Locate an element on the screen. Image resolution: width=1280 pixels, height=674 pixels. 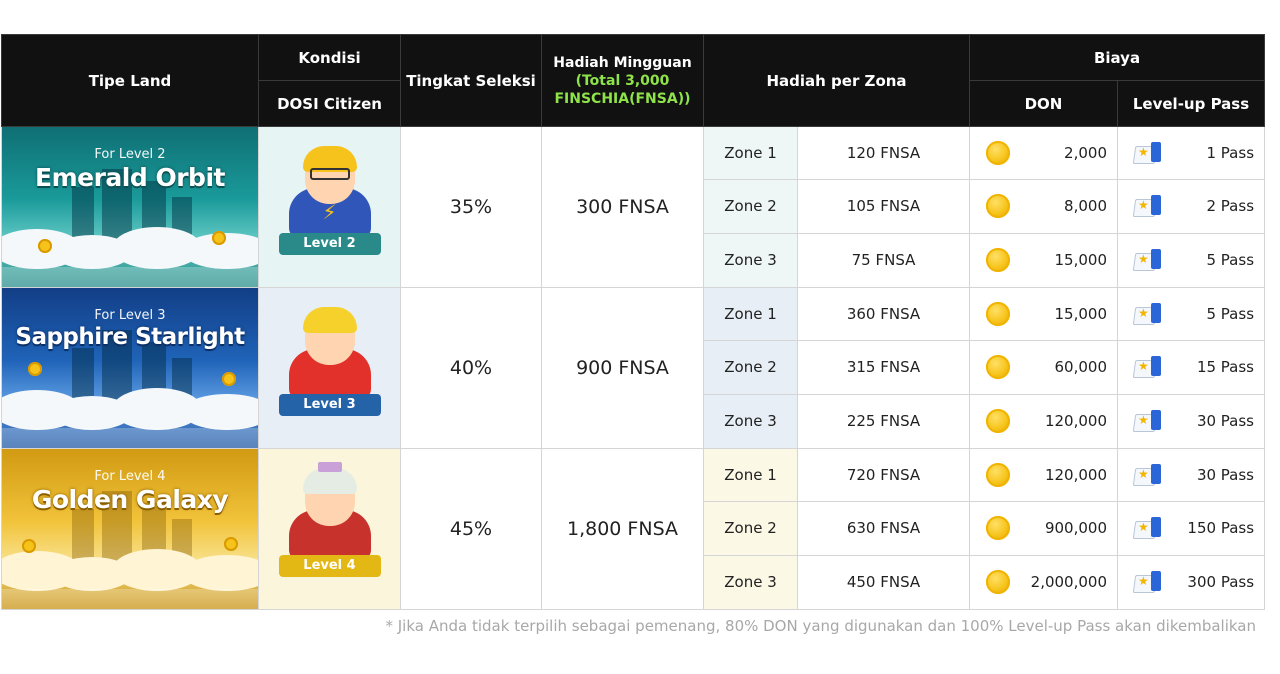
selection-rate: 45% is located at coordinates (471, 529).